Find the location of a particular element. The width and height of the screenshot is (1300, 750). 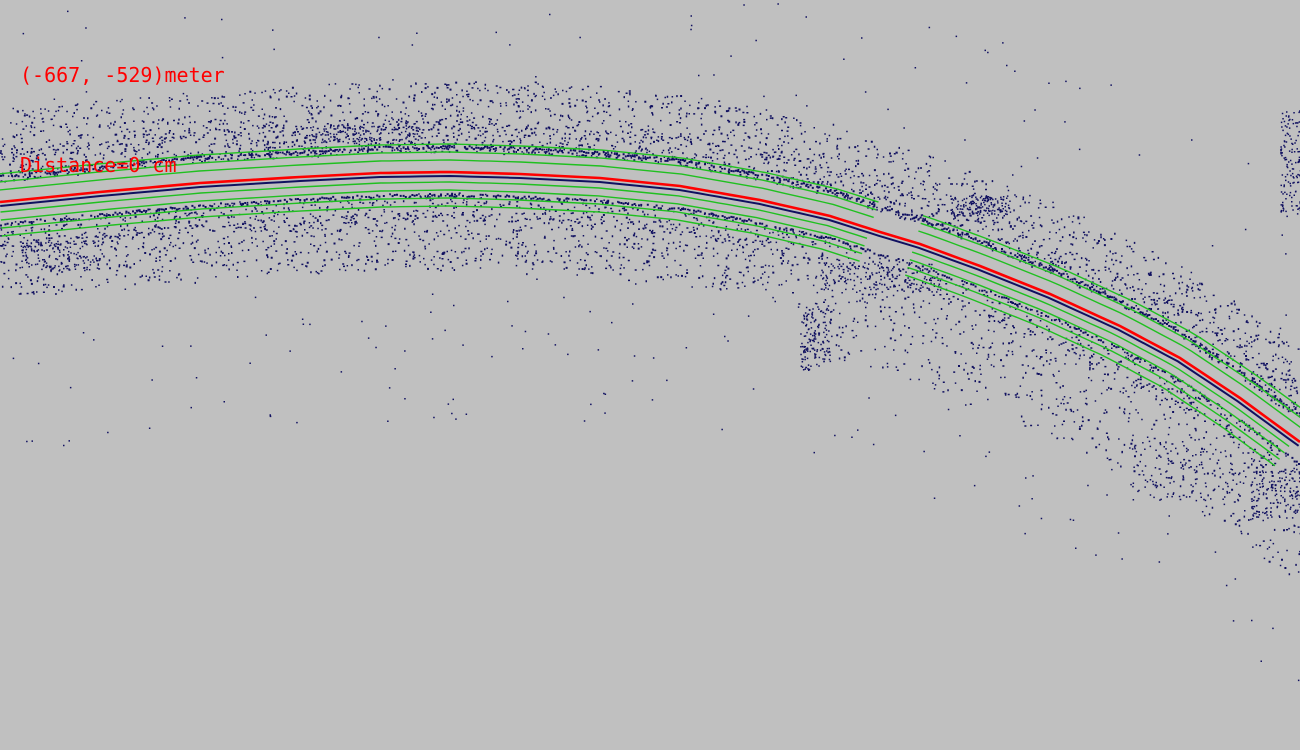

distance-readout: Distance=0 cm is located at coordinates (98, 165).